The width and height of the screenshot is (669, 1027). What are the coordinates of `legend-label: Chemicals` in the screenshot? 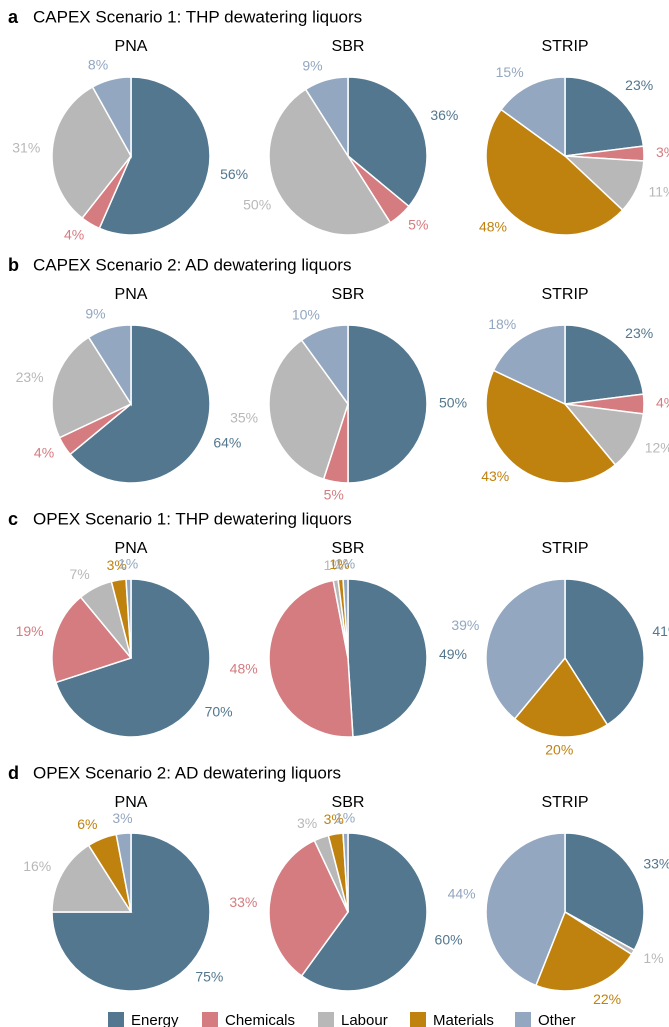 It's located at (260, 1019).